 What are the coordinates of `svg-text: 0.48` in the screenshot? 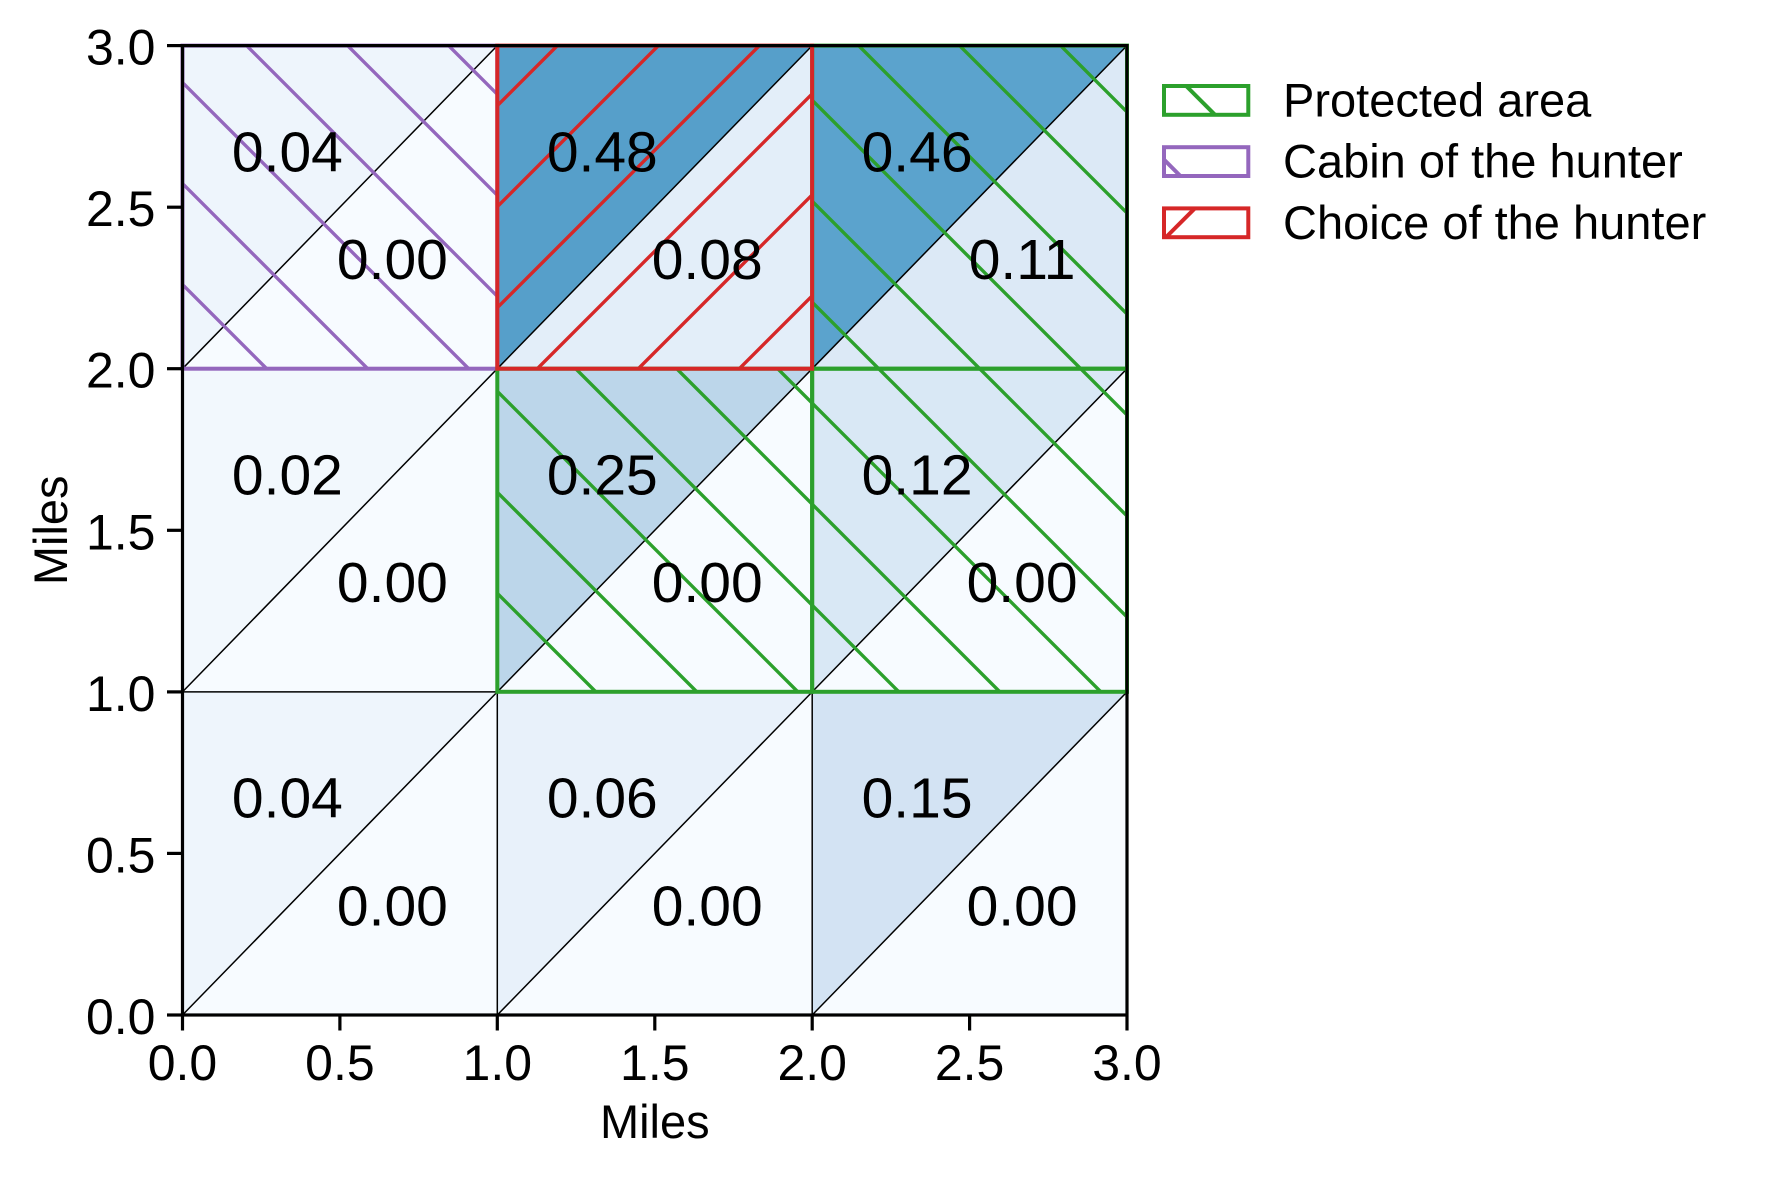 It's located at (602, 152).